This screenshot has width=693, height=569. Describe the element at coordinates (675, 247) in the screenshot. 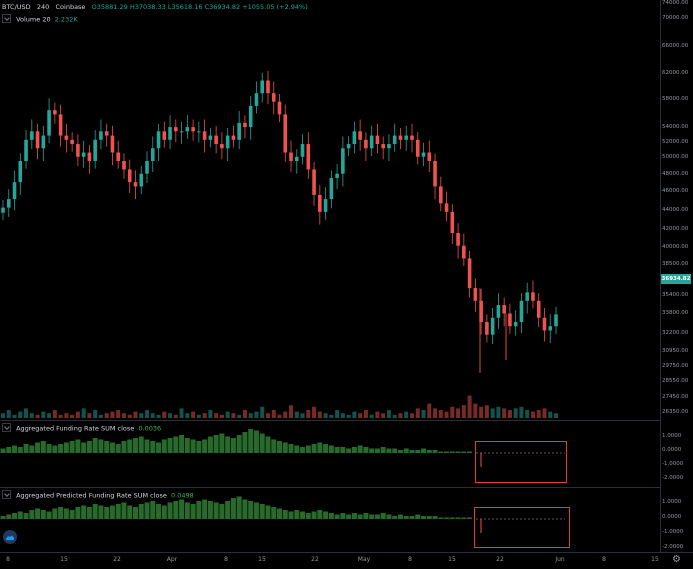

I see `price-tick-label: 40000.00` at that location.